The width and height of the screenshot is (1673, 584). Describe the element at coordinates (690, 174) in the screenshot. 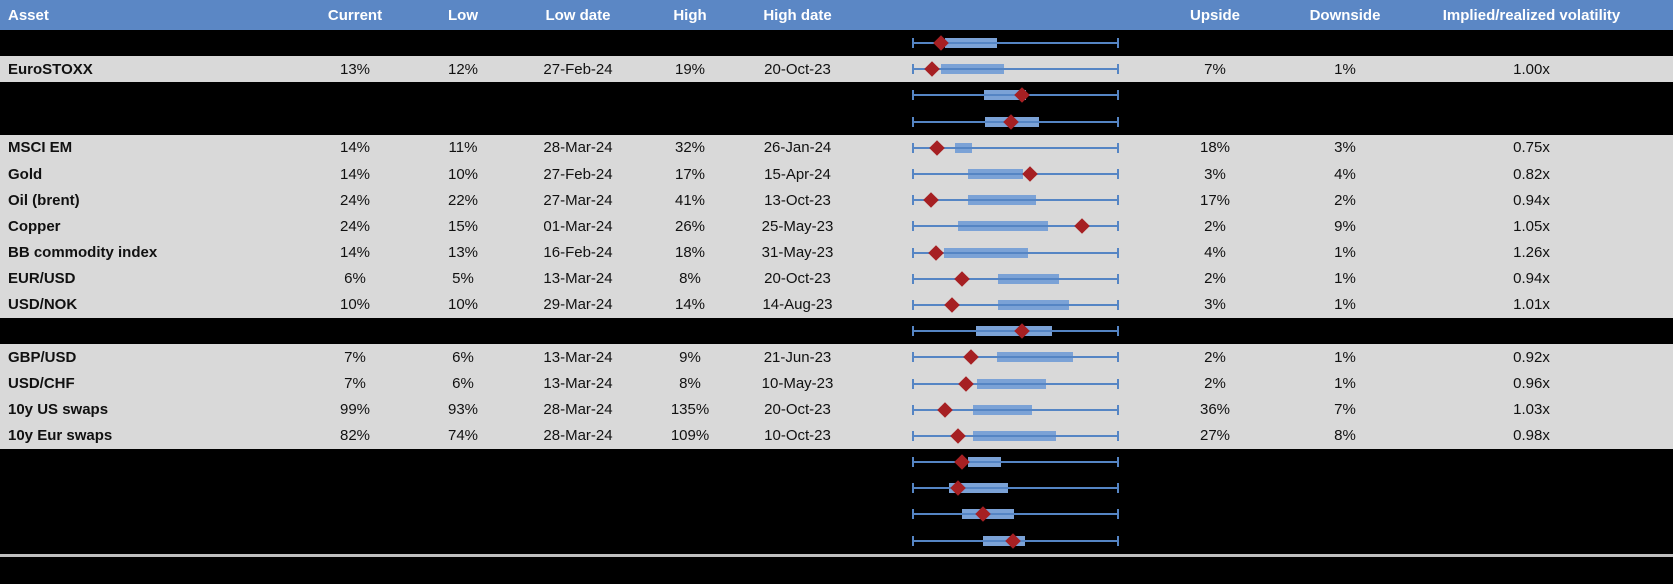

I see `cell-high: 17%` at that location.